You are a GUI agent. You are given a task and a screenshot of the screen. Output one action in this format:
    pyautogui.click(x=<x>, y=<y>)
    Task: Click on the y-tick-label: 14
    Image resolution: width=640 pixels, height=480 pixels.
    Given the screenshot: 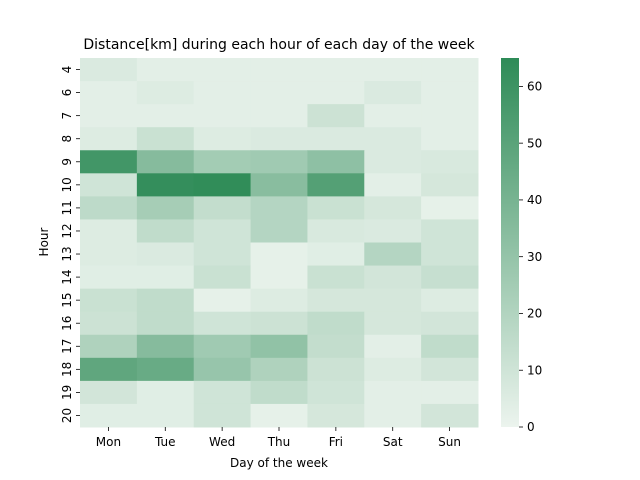 What is the action you would take?
    pyautogui.click(x=67, y=276)
    